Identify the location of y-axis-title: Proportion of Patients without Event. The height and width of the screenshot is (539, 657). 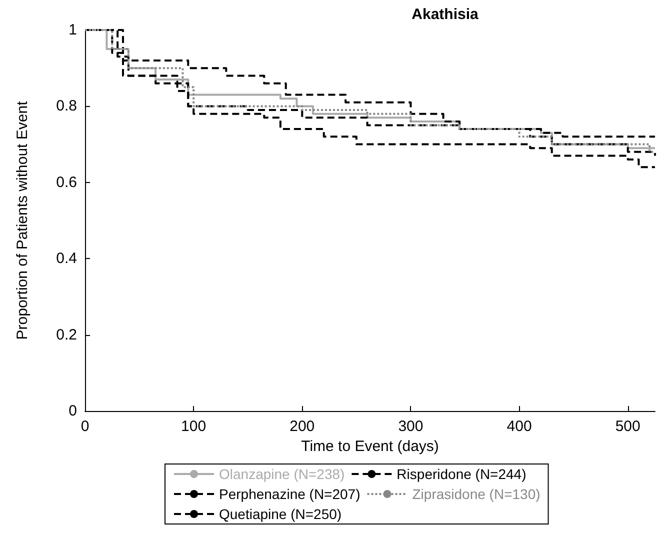
(22, 220).